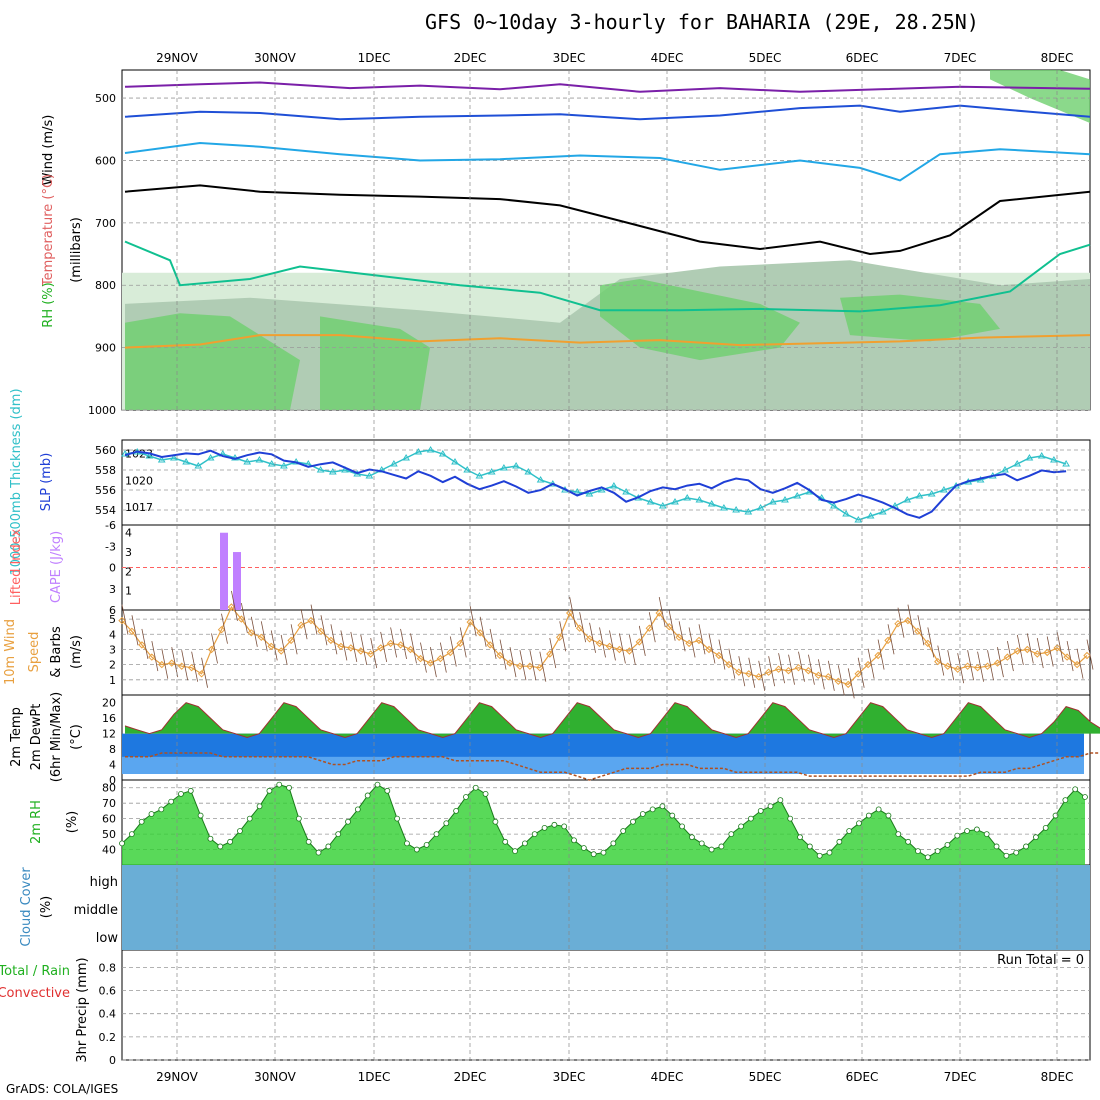 This screenshot has width=1100, height=1100. I want to click on date-label-bottom: 7DEC, so click(960, 1077).